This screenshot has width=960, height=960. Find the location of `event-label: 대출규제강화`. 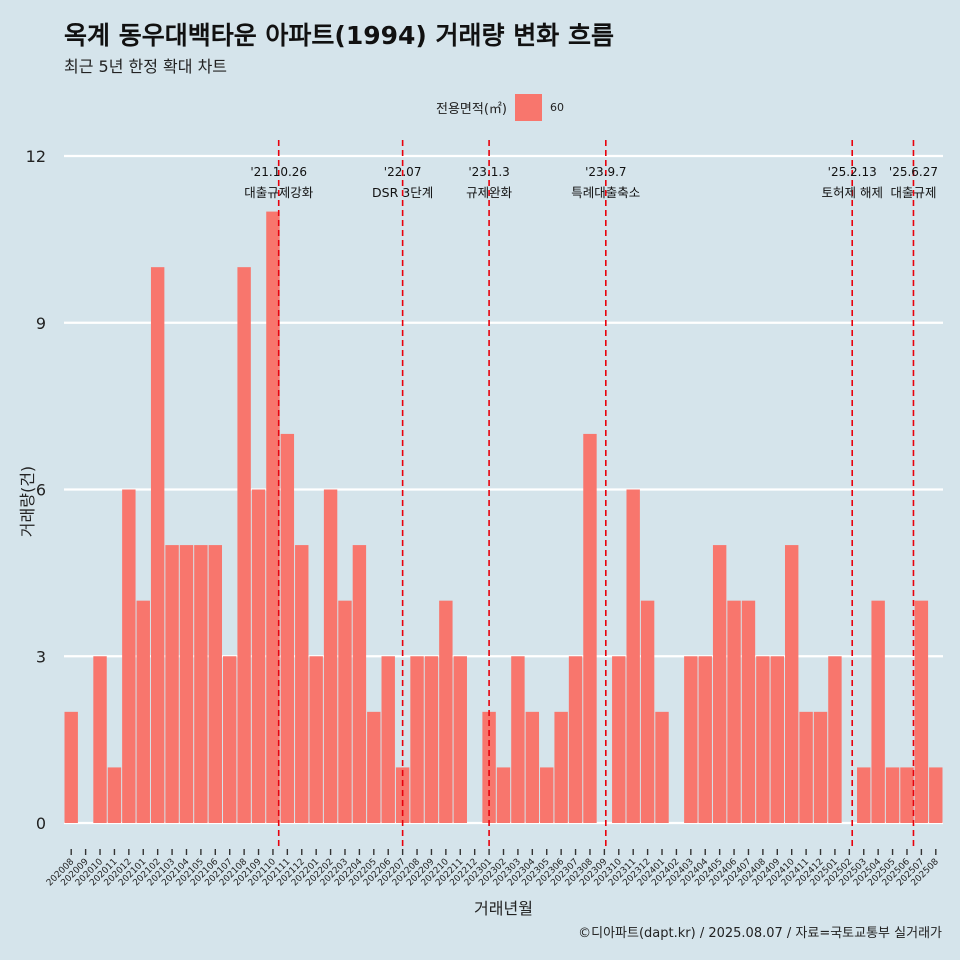

event-label: 대출규제강화 is located at coordinates (279, 192).